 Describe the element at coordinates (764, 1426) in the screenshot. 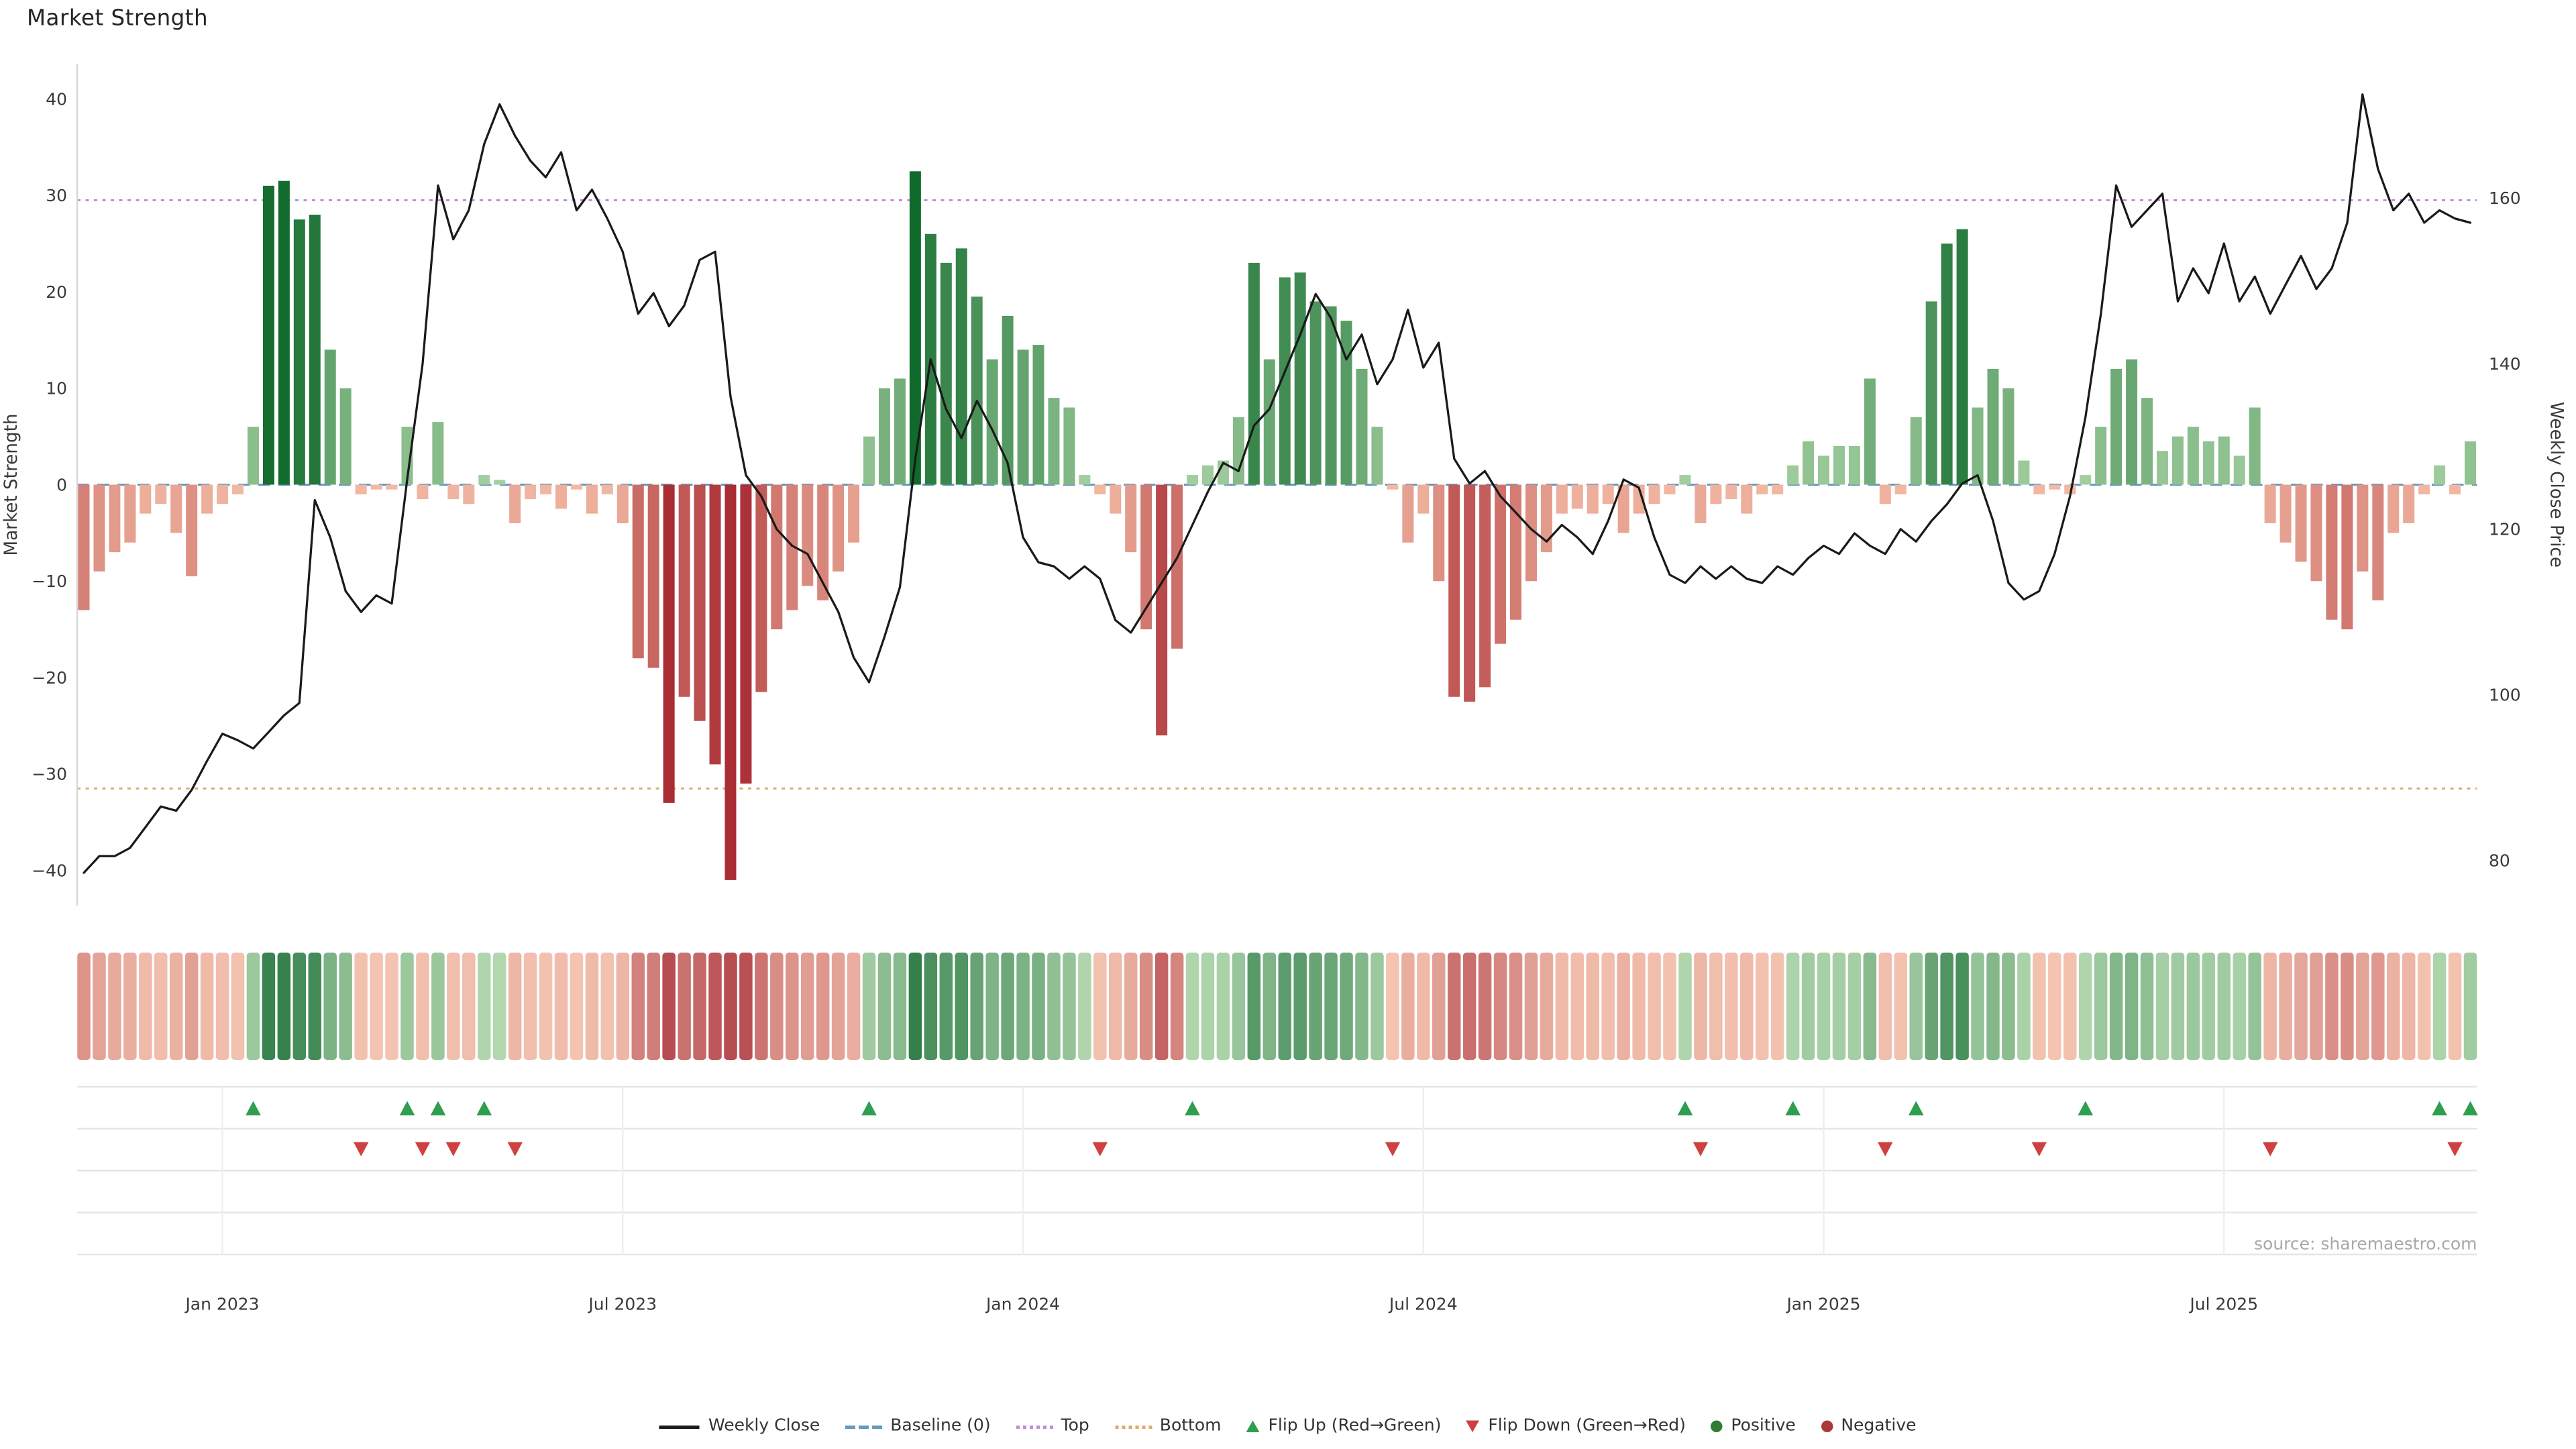

I see `legend-label: Weekly Close` at that location.